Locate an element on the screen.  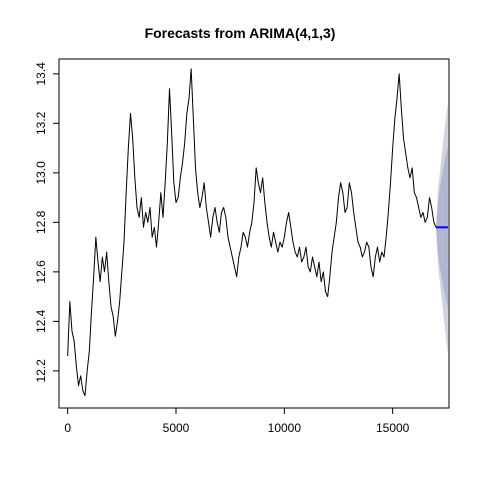
x-tick-label: 10000 is located at coordinates (285, 428).